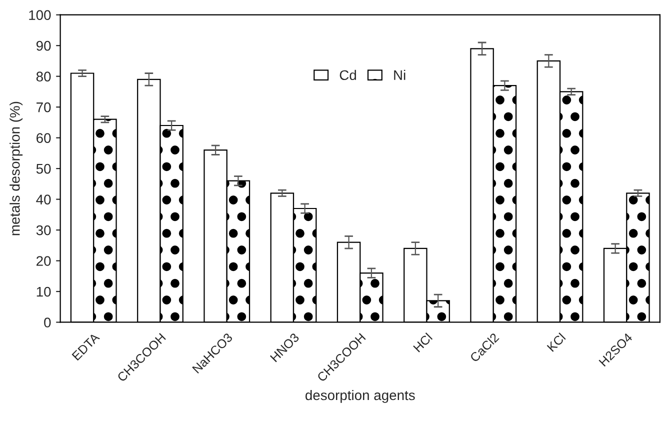  I want to click on y-tick-label: 90, so click(43, 45).